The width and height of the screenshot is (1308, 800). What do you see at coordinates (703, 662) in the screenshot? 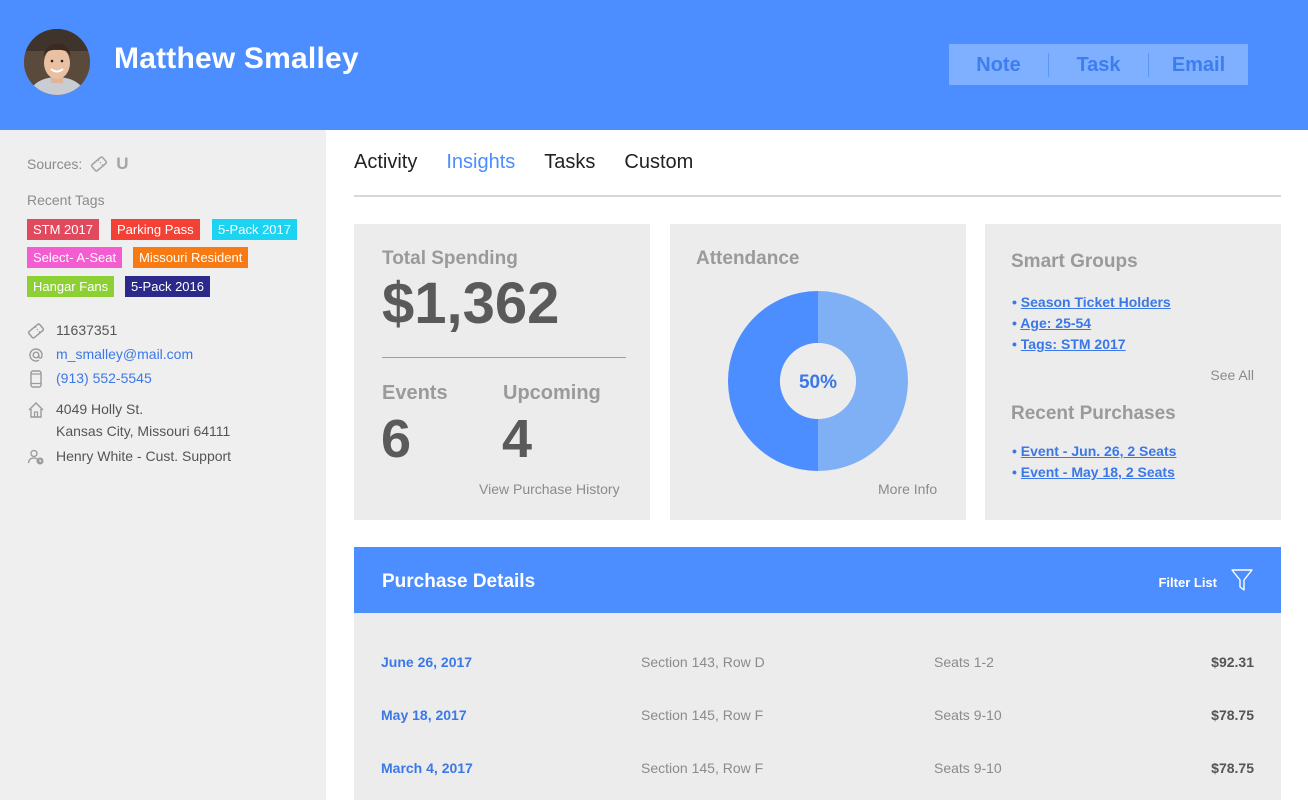
I see `purchase-section: Section 143, Row D` at bounding box center [703, 662].